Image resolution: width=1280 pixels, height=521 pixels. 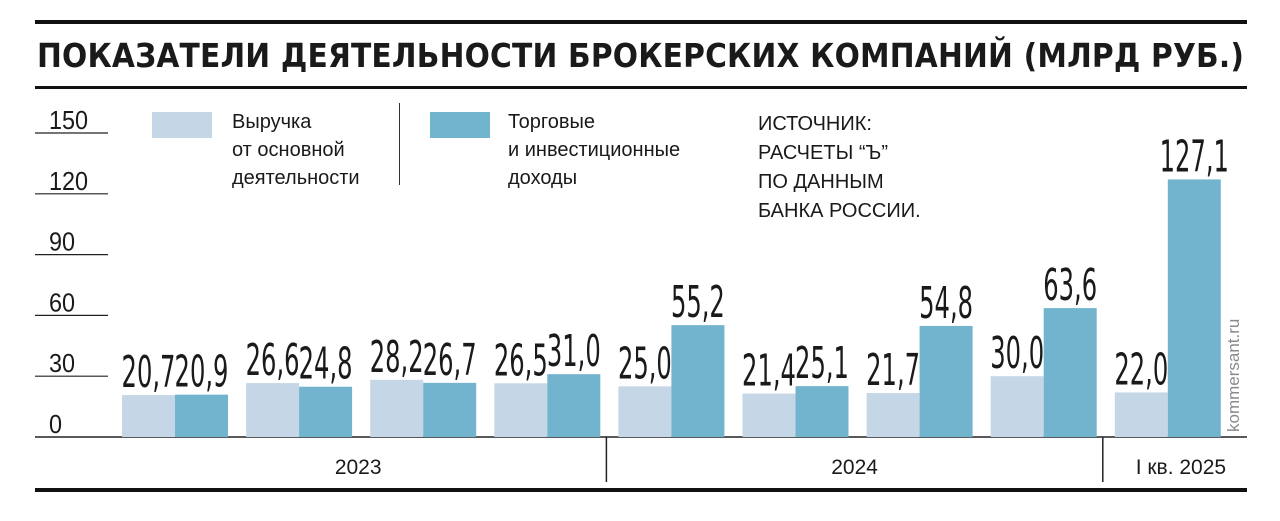 I want to click on top-rule, so click(x=641, y=22).